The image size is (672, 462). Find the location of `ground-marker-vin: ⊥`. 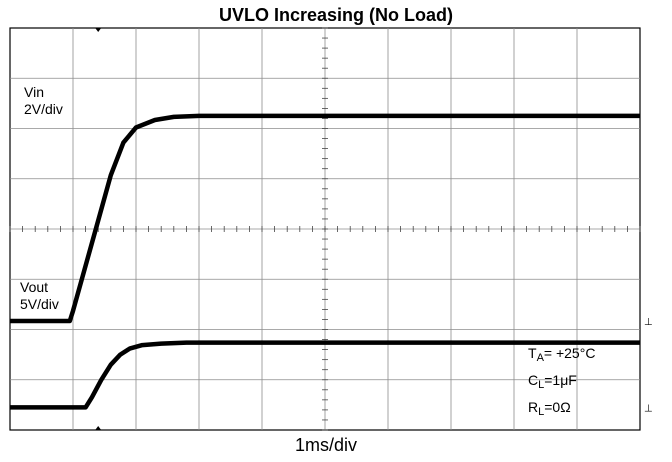

ground-marker-vin: ⊥ is located at coordinates (648, 322).